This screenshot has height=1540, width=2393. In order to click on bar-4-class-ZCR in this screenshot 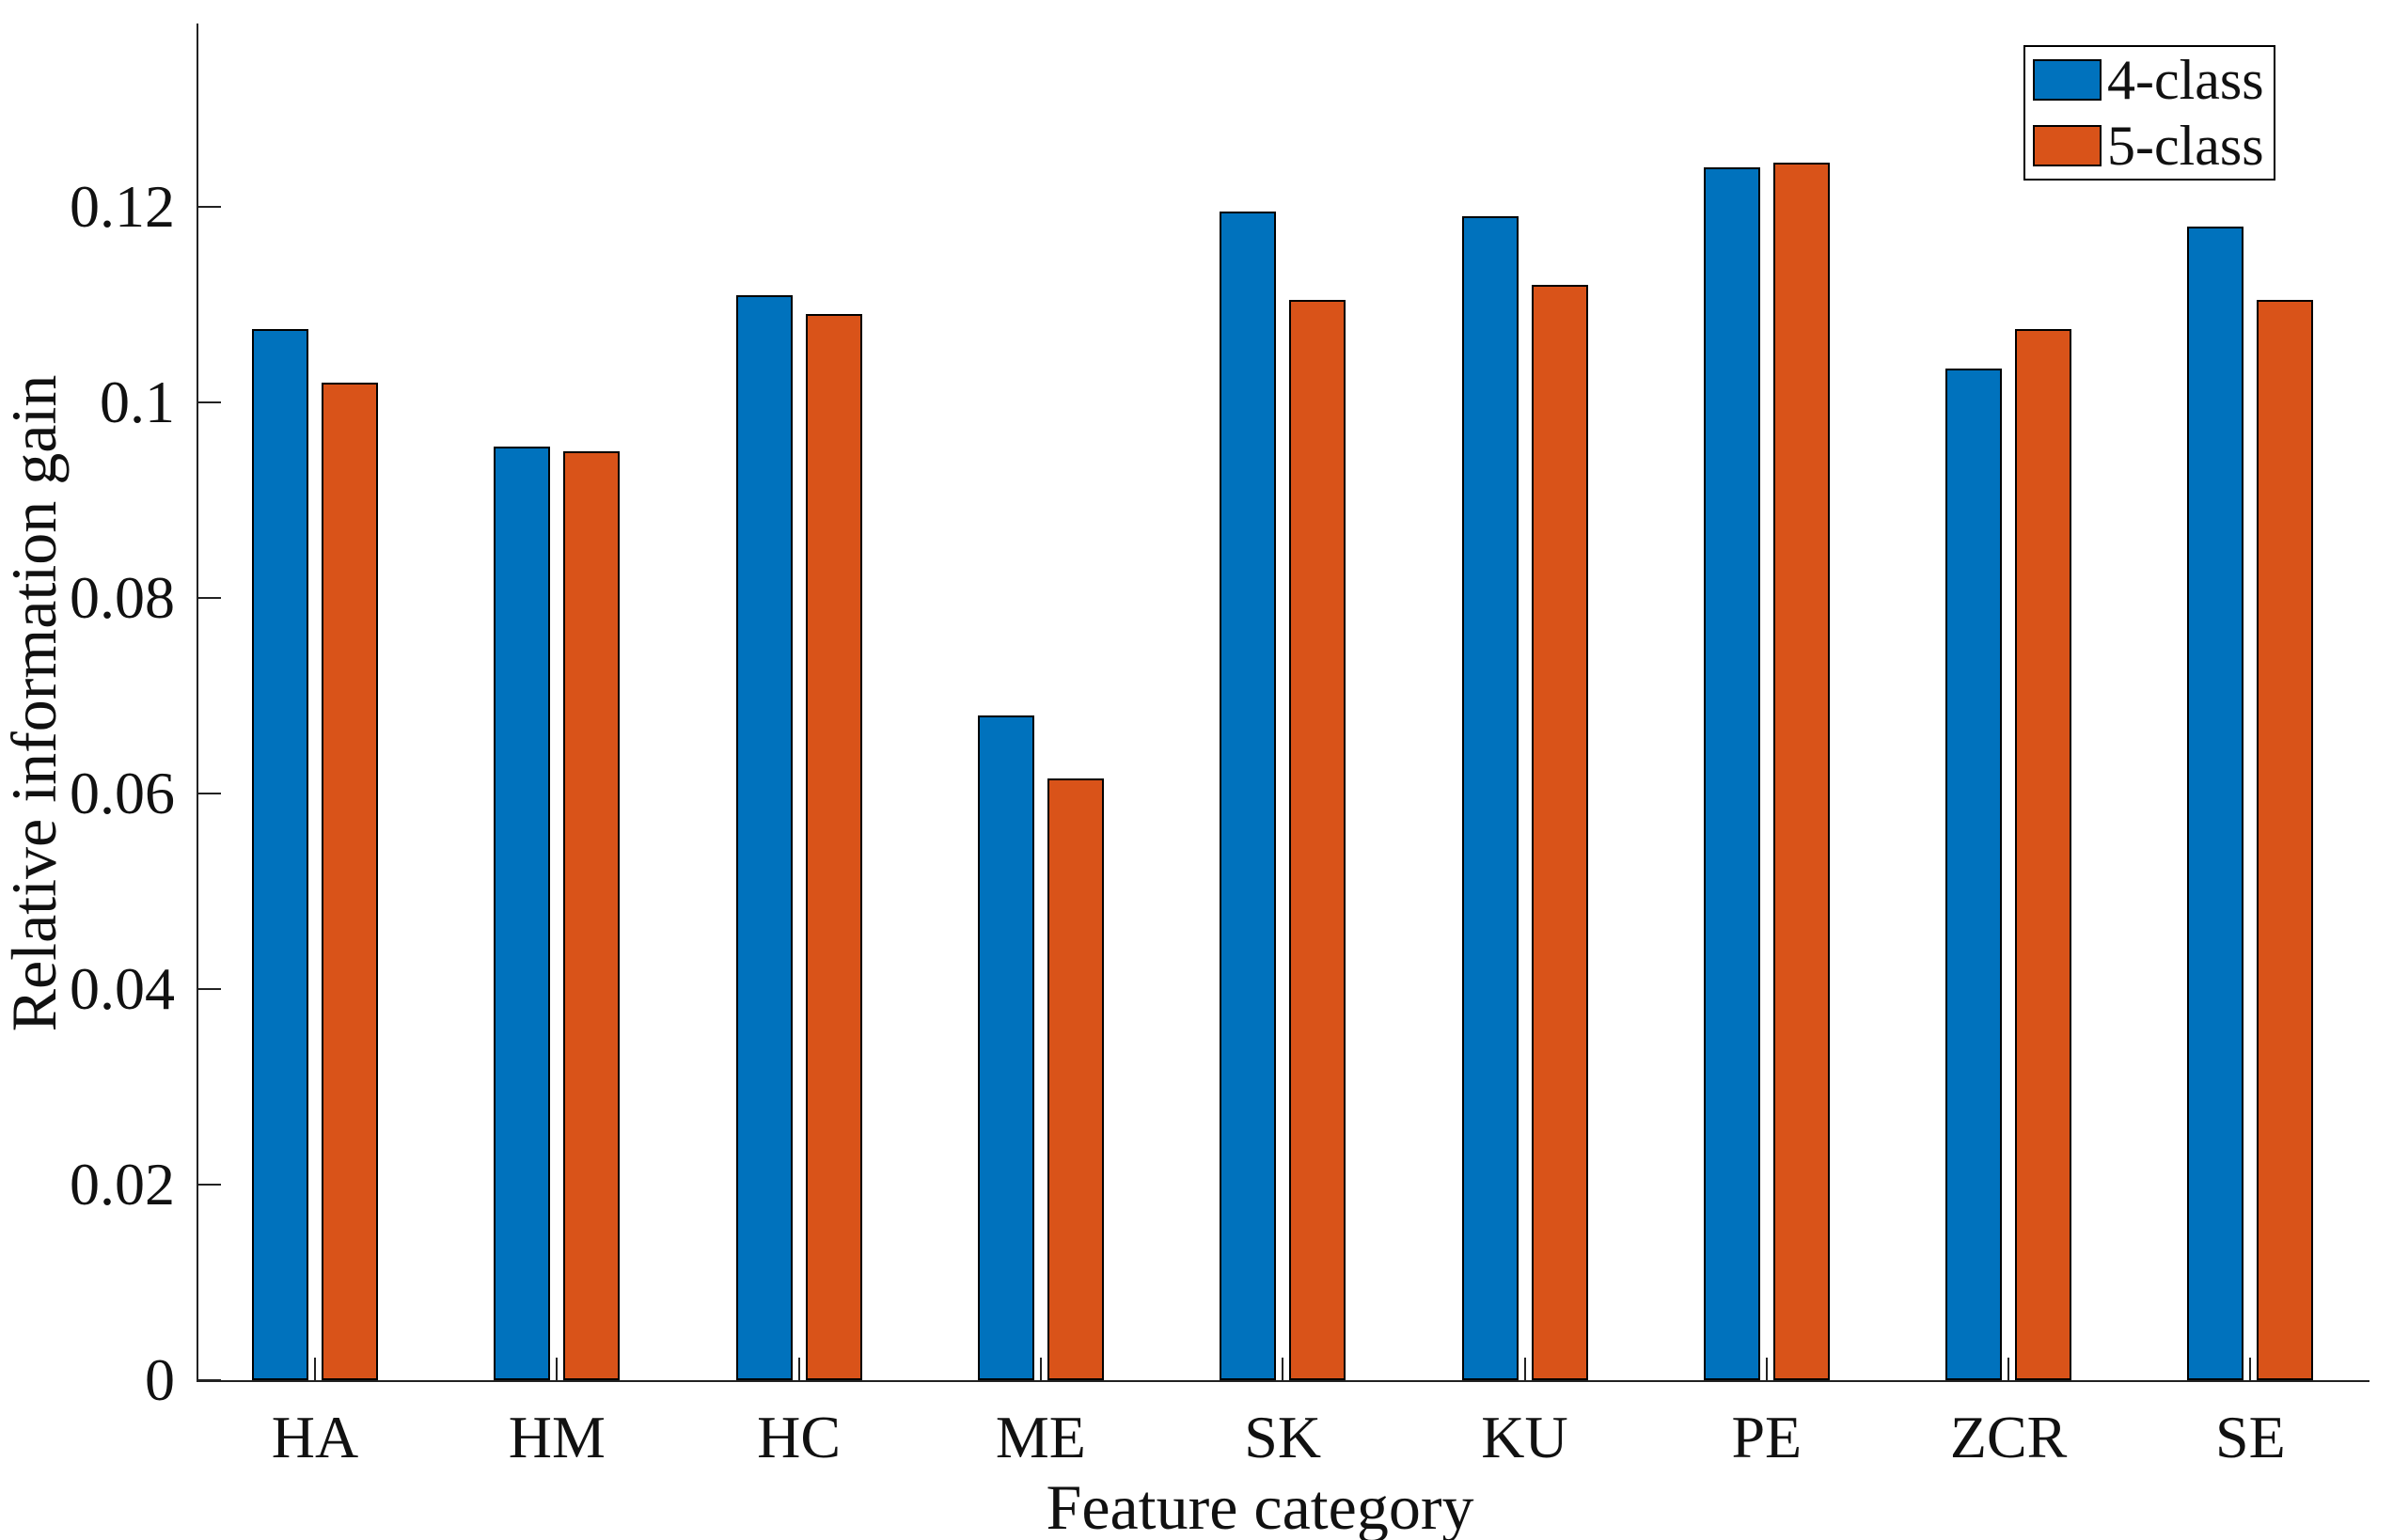, I will do `click(1974, 874)`.